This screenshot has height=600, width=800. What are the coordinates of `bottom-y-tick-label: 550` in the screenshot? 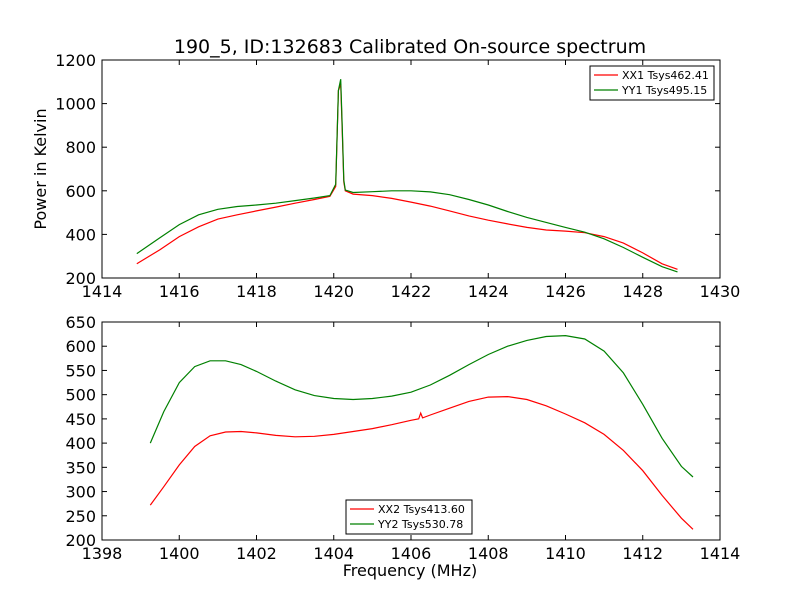 It's located at (80, 370).